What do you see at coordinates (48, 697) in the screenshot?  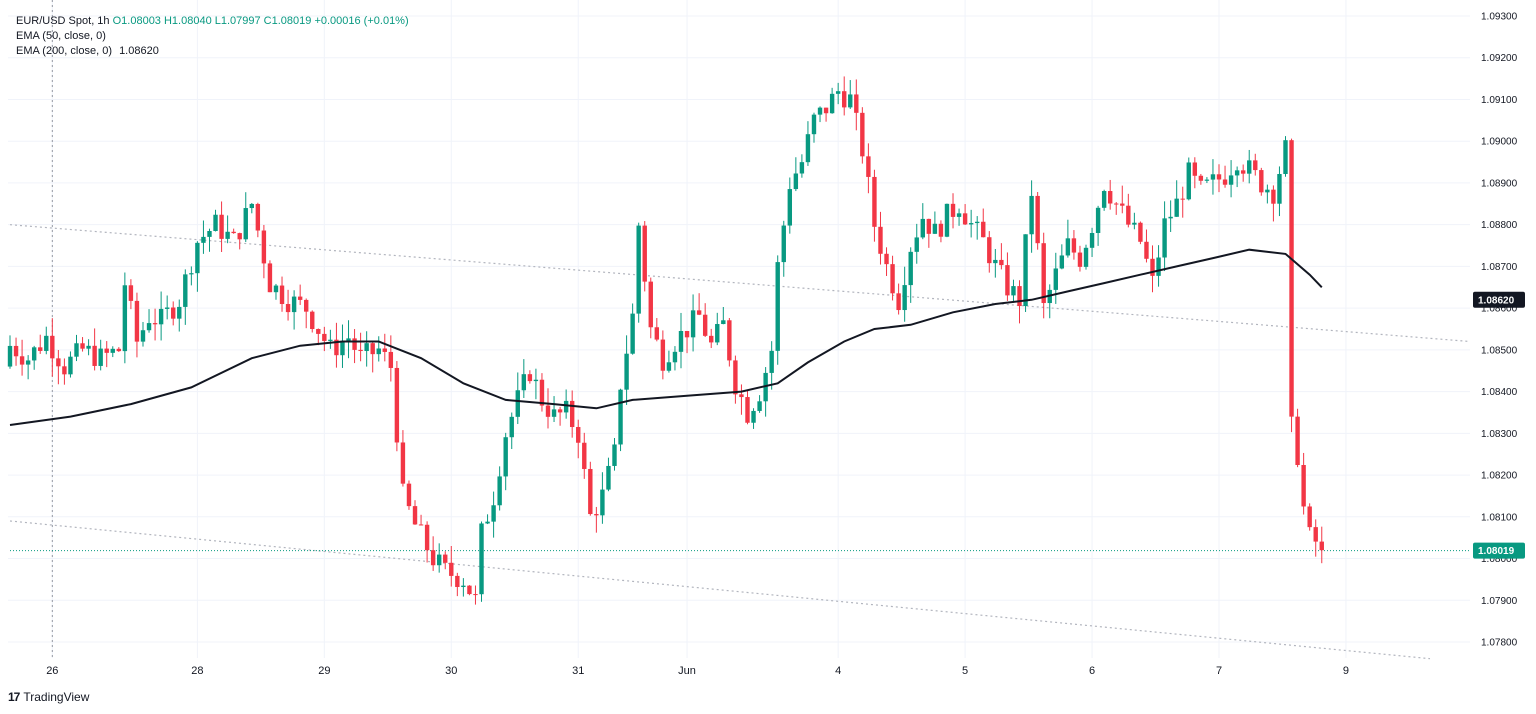 I see `tradingview-brand: 17 TradingView` at bounding box center [48, 697].